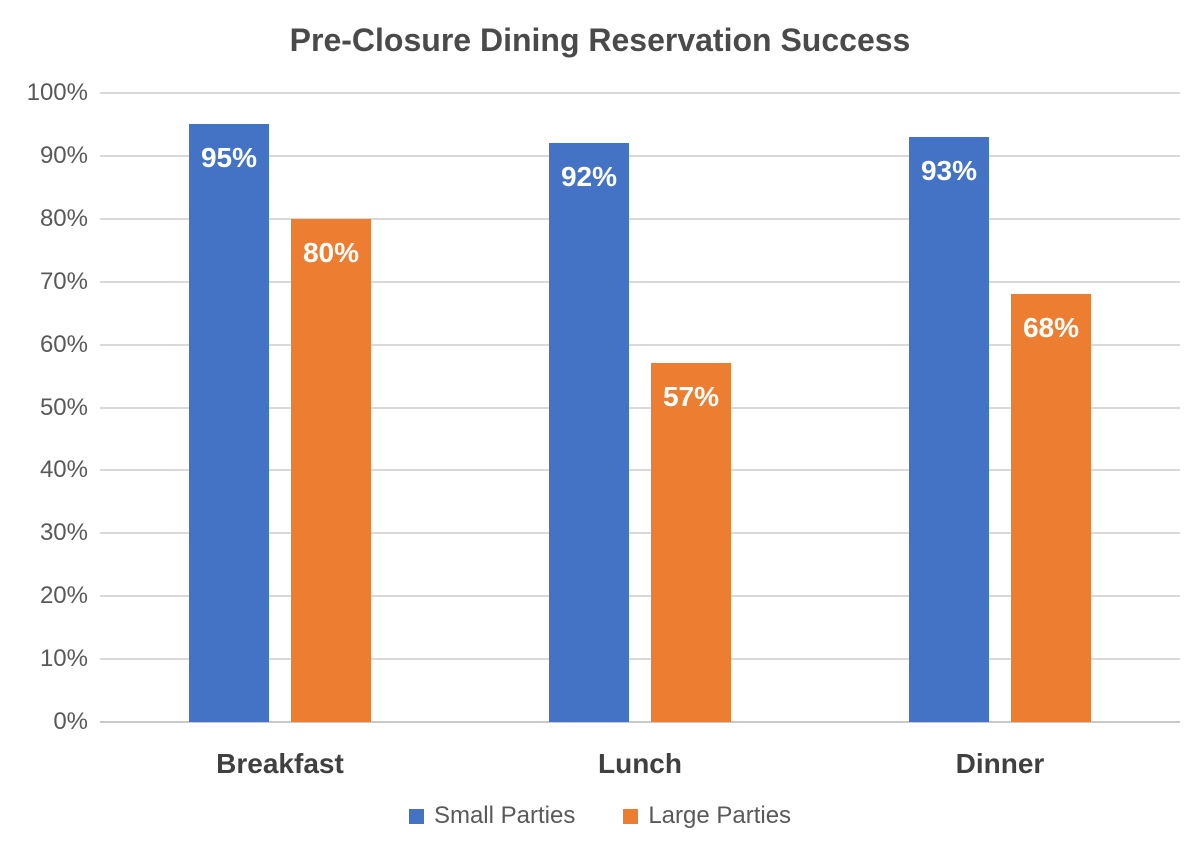  I want to click on bar-small-parties-breakfast: 95%, so click(229, 423).